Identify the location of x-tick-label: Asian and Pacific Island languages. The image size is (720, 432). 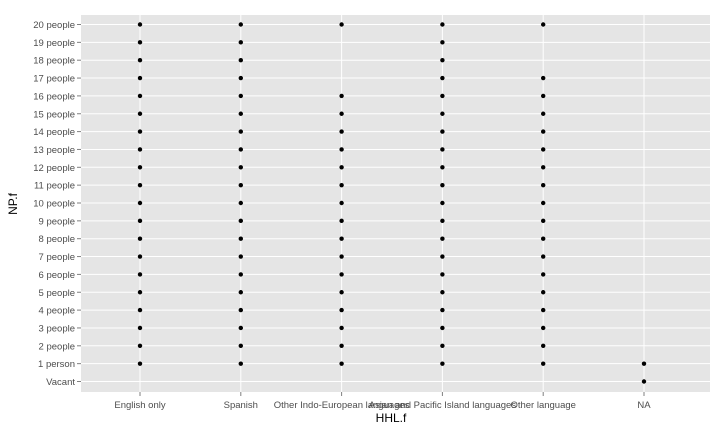
(443, 405).